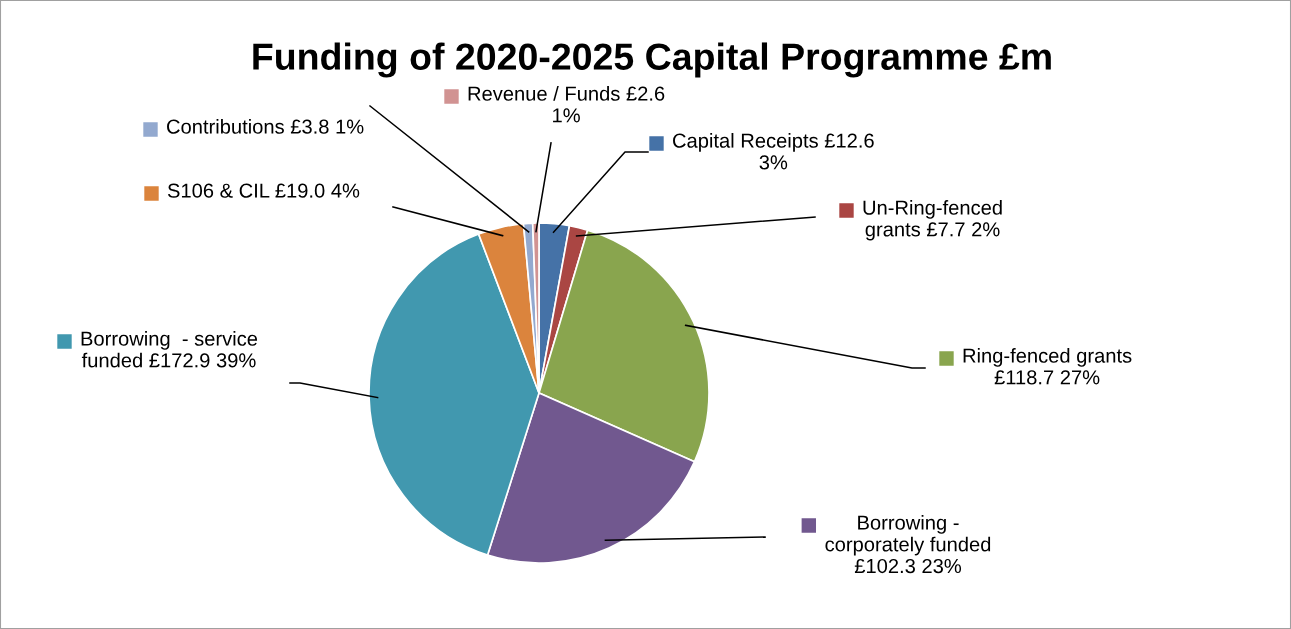 The width and height of the screenshot is (1291, 629). What do you see at coordinates (169, 349) in the screenshot?
I see `legend-label: Borrowing - service funded £172.9 39%` at bounding box center [169, 349].